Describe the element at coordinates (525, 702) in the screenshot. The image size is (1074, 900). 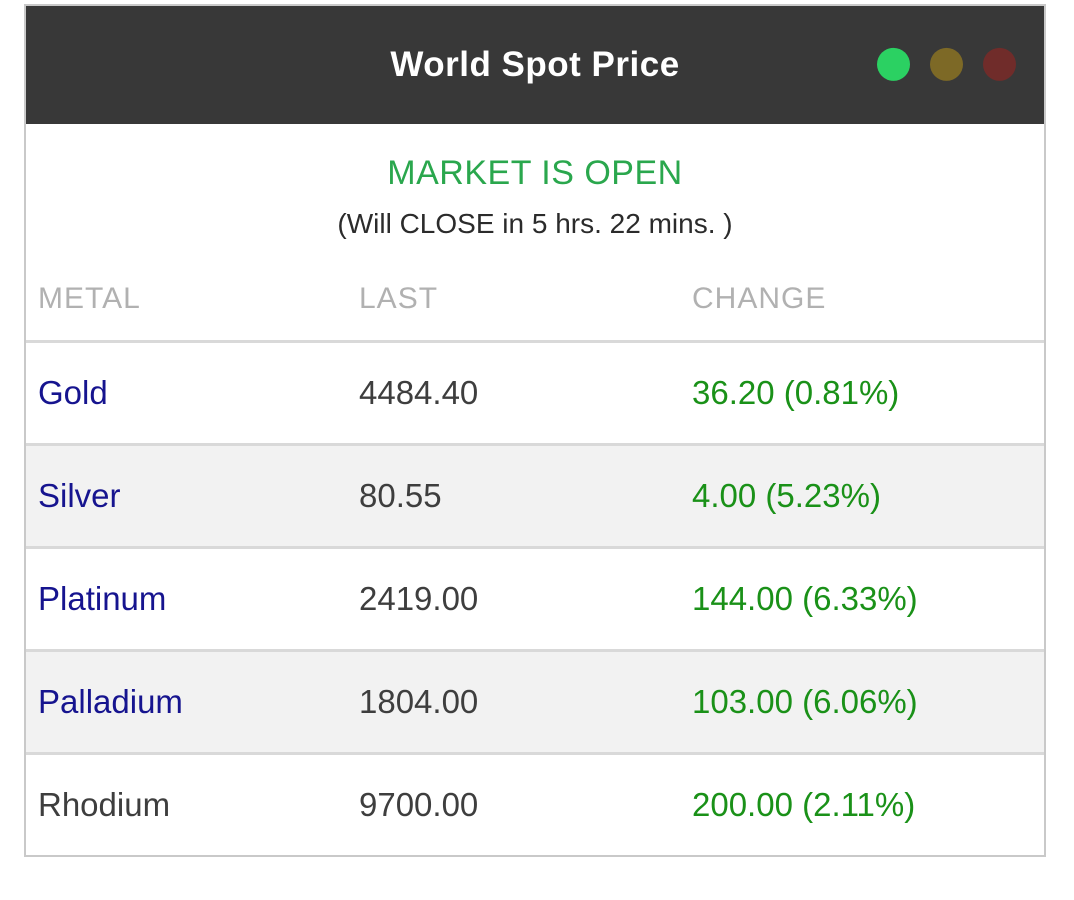
I see `last-price-palladium: 1804.00` at that location.